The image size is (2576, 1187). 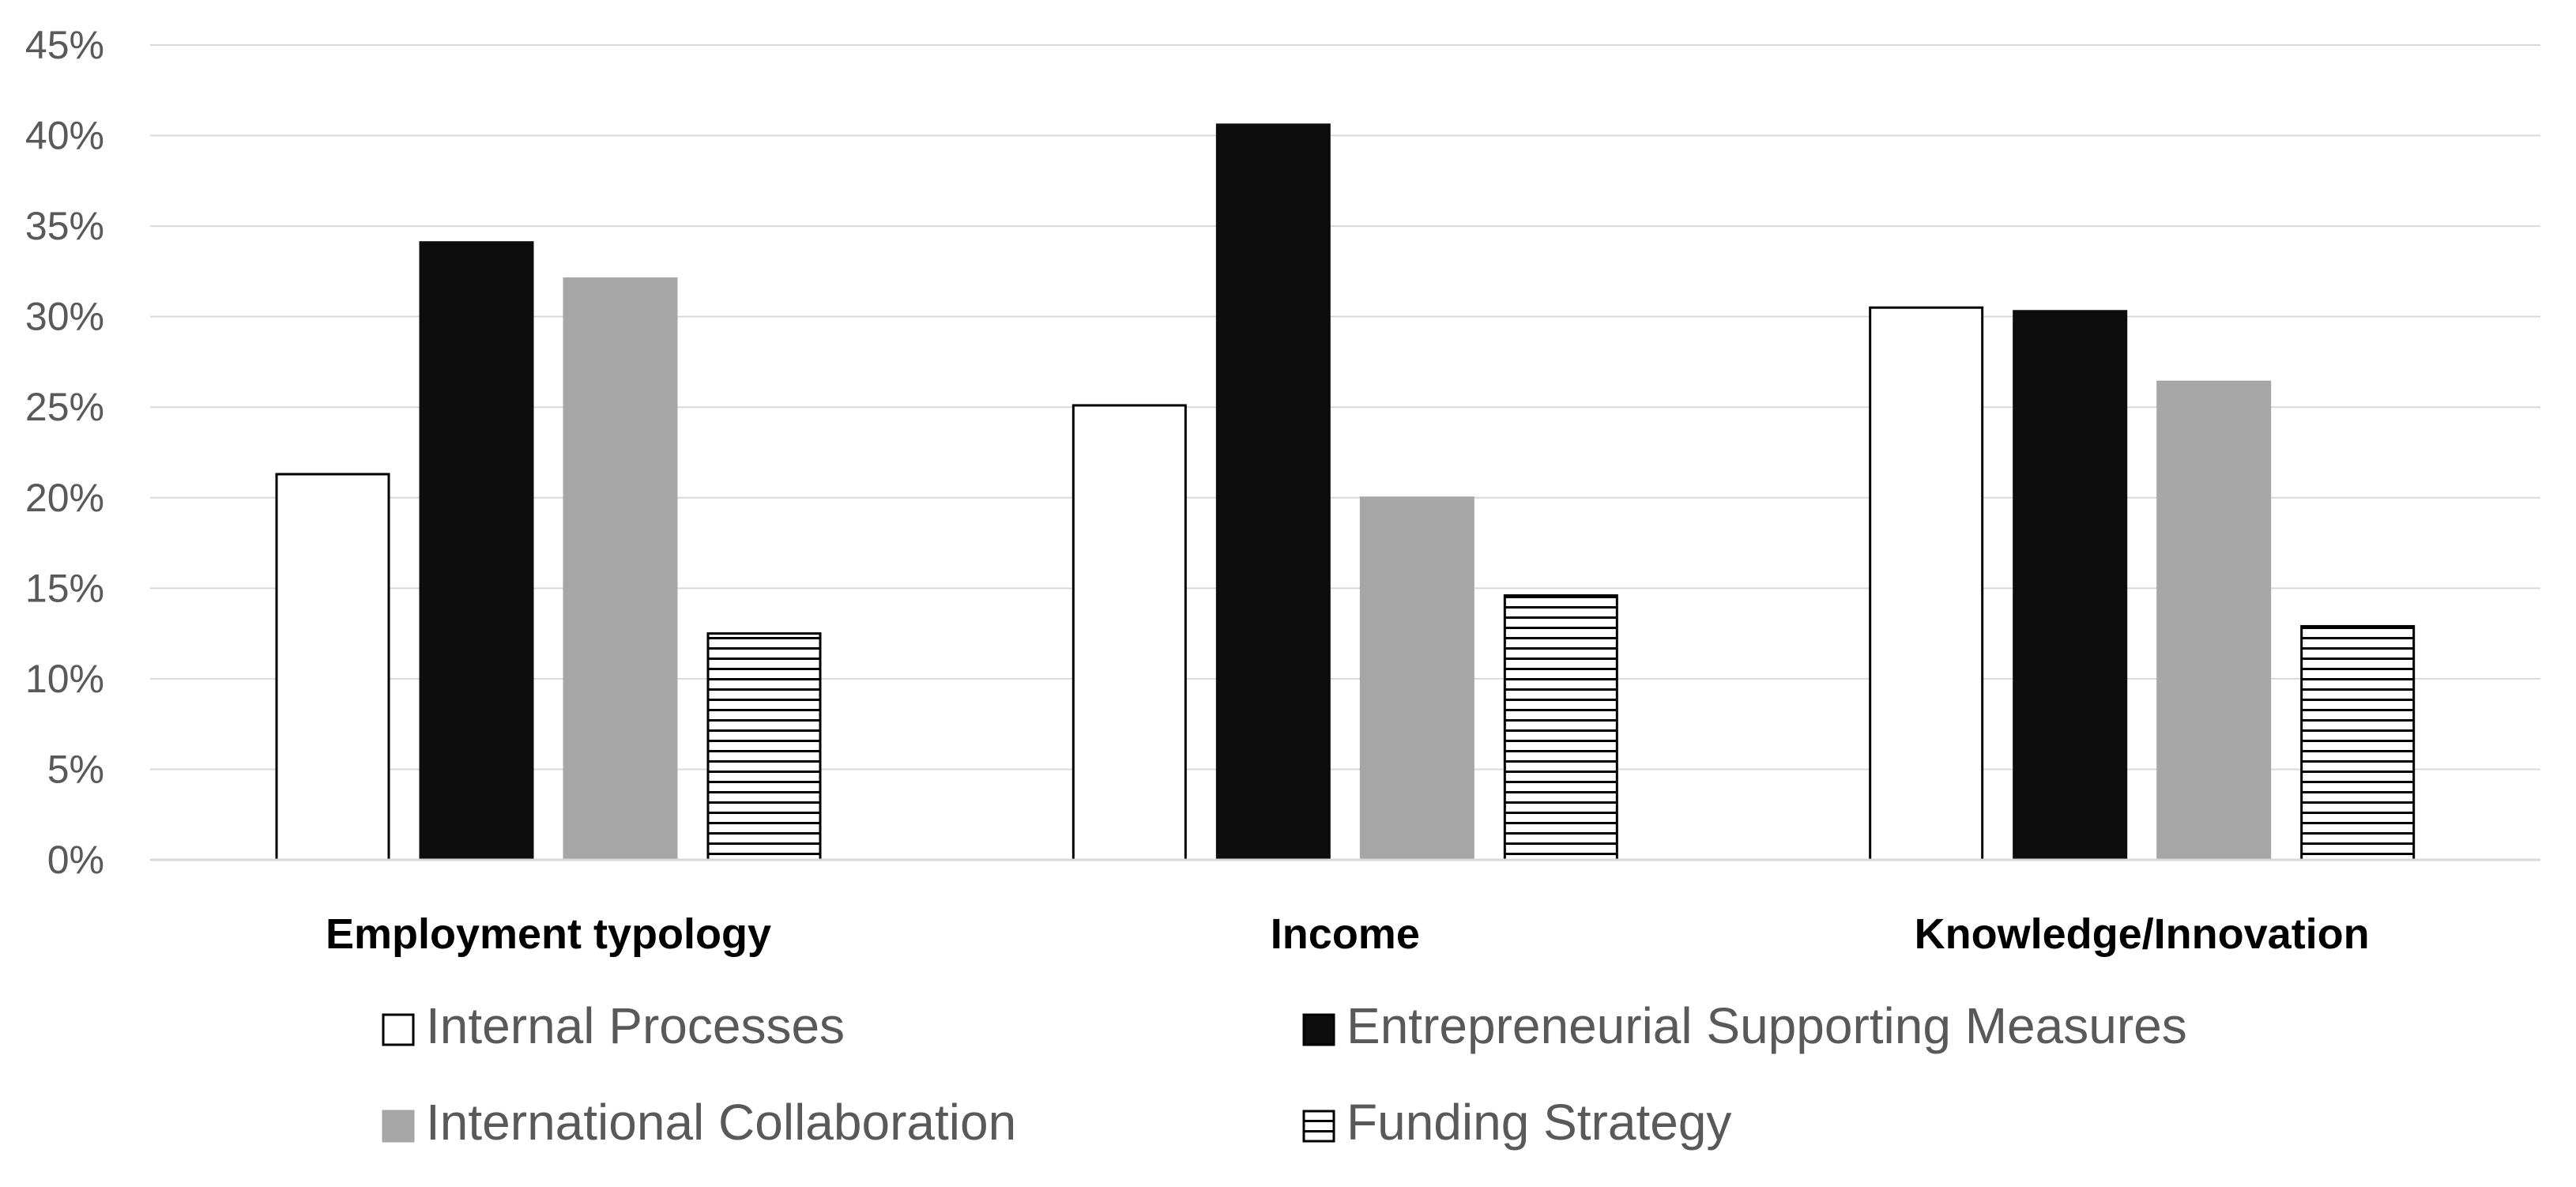 What do you see at coordinates (2214, 620) in the screenshot?
I see `bar-international-collaboration-knowledge-innovation` at bounding box center [2214, 620].